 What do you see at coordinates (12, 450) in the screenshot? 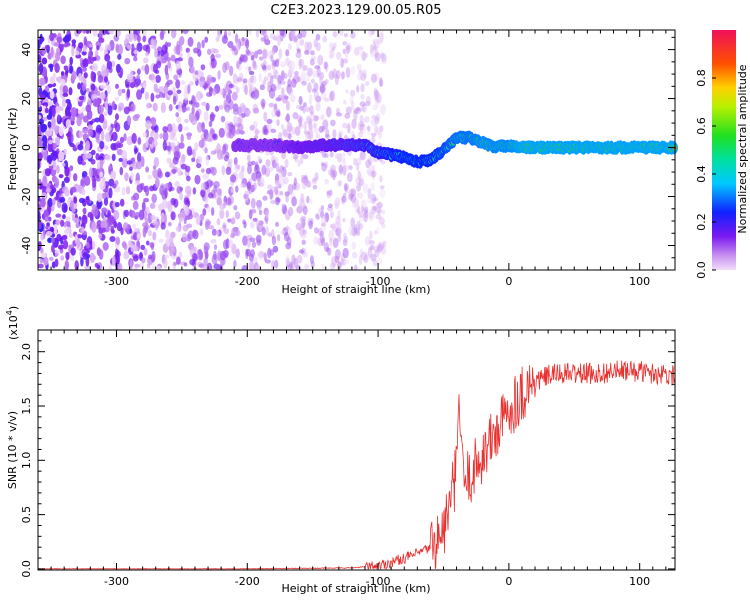
I see `snr-y-axis-label: SNR (10 * v/v)` at bounding box center [12, 450].